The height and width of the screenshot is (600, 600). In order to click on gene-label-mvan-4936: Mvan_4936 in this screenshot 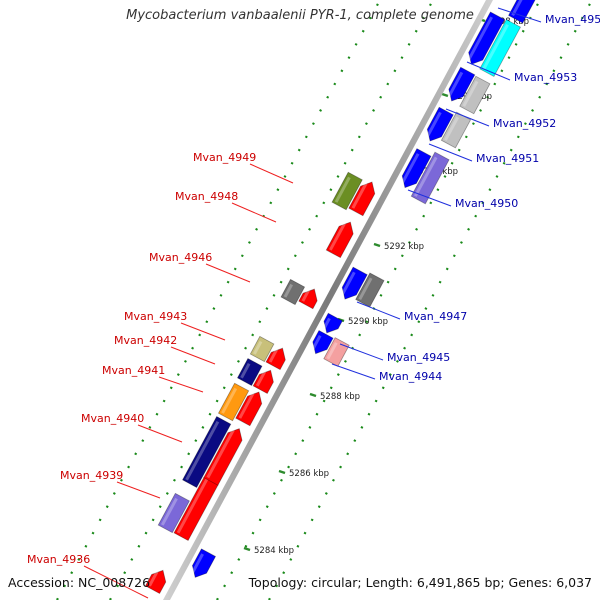, I will do `click(58, 559)`.